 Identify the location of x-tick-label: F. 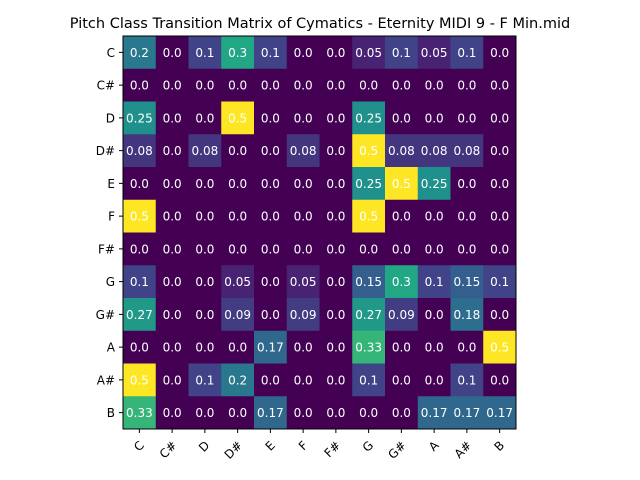
(303, 445).